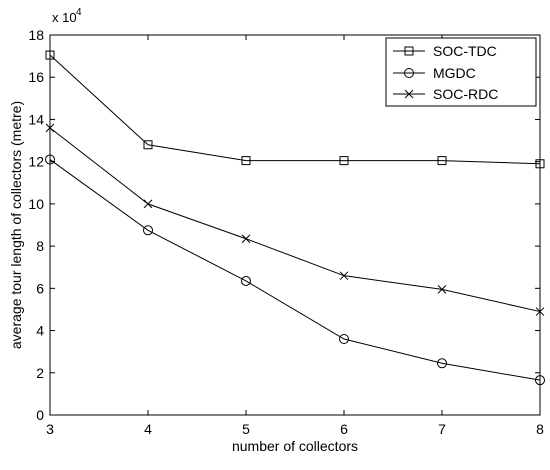 The height and width of the screenshot is (470, 550). I want to click on y-tick-label: 2, so click(40, 373).